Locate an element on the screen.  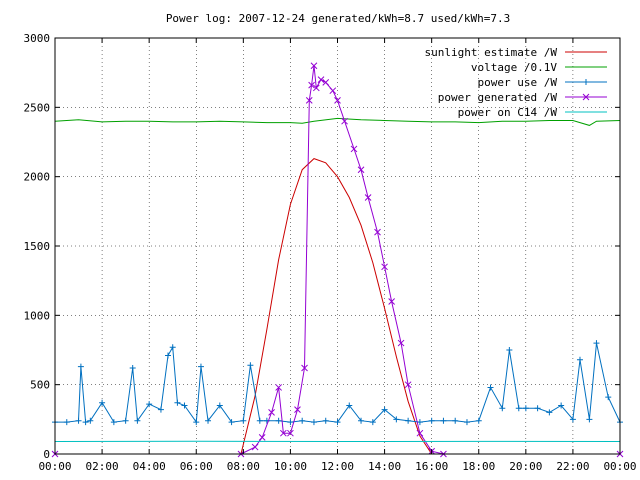
legend-entry: sunlight estimate /W is located at coordinates (516, 52).